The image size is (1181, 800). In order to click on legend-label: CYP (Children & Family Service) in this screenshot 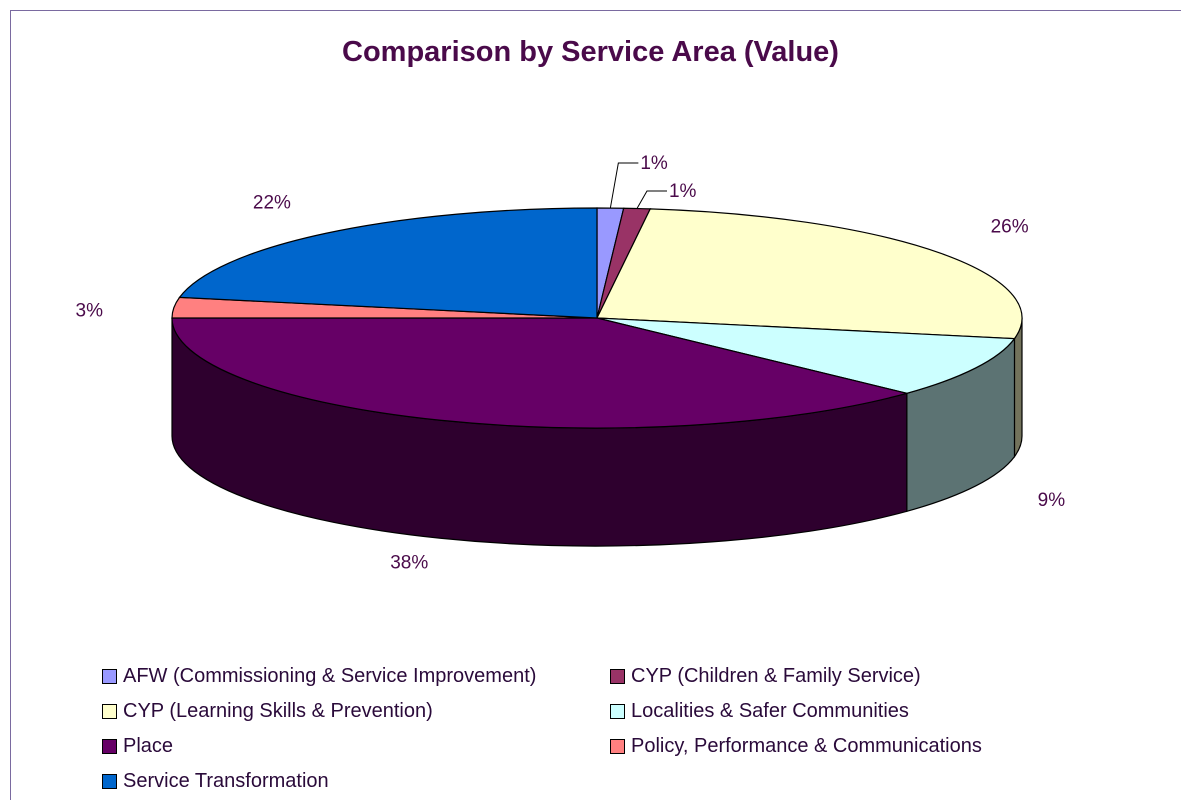, I will do `click(776, 675)`.